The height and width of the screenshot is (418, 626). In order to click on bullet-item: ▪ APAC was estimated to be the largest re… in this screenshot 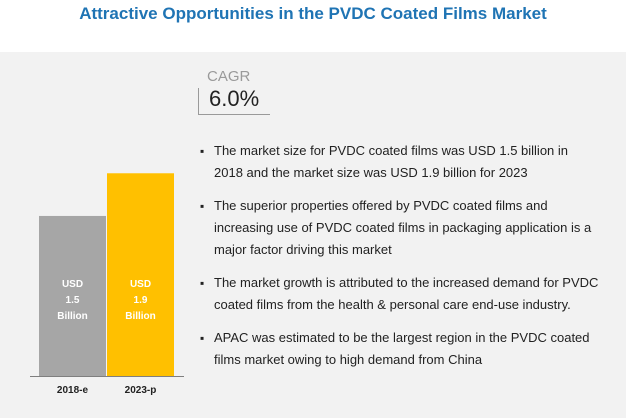, I will do `click(400, 349)`.